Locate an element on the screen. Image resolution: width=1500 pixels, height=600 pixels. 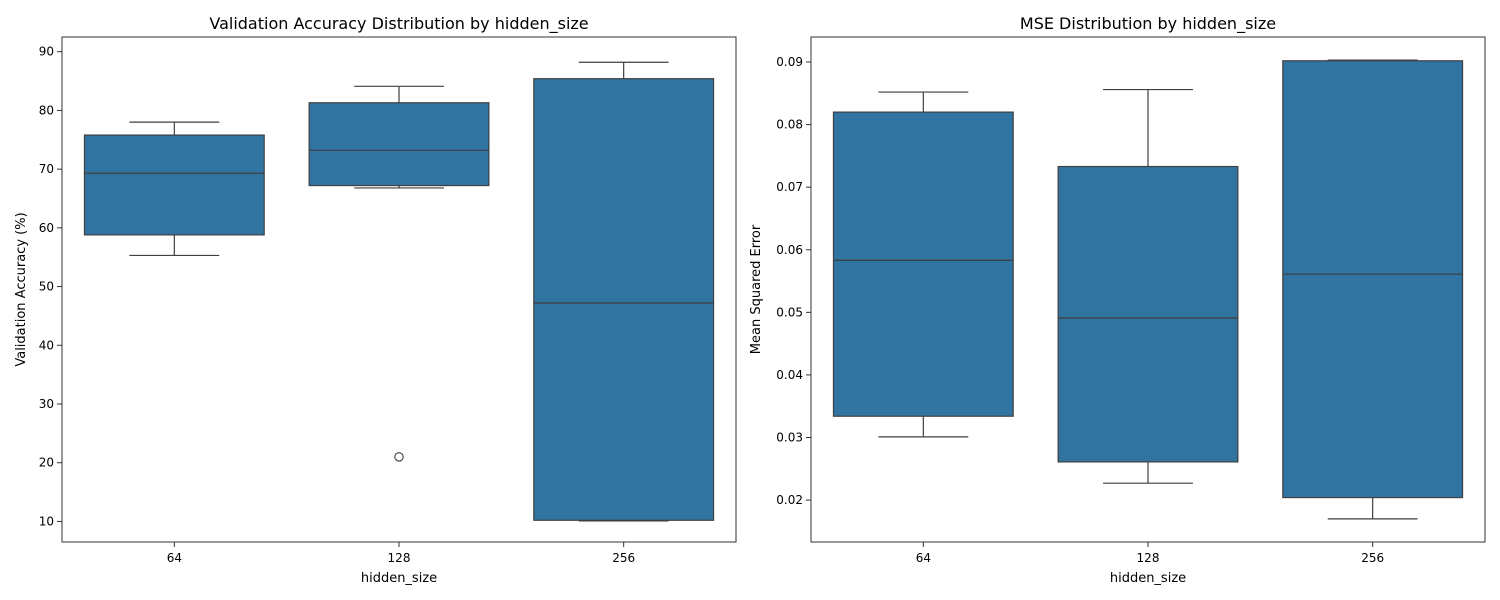
y-tick-label: 0.09 is located at coordinates (789, 62).